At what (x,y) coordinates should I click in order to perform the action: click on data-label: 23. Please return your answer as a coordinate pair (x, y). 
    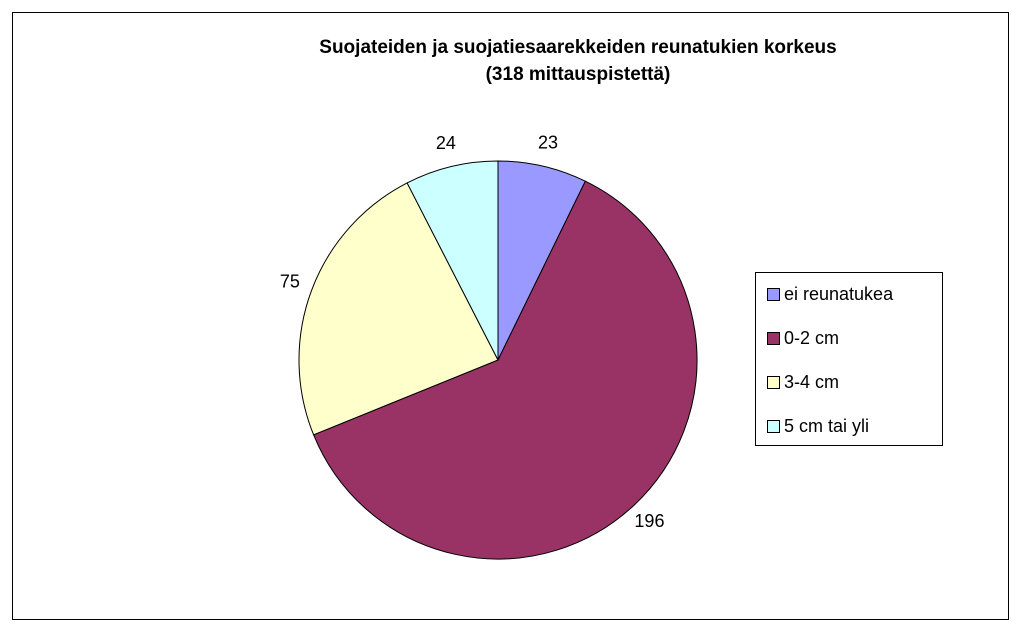
    Looking at the image, I should click on (548, 142).